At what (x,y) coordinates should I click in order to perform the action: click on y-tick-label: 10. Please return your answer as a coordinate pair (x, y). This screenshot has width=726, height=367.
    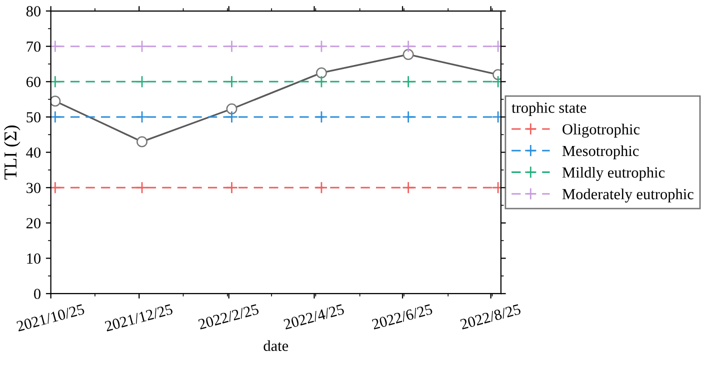
    Looking at the image, I should click on (34, 258).